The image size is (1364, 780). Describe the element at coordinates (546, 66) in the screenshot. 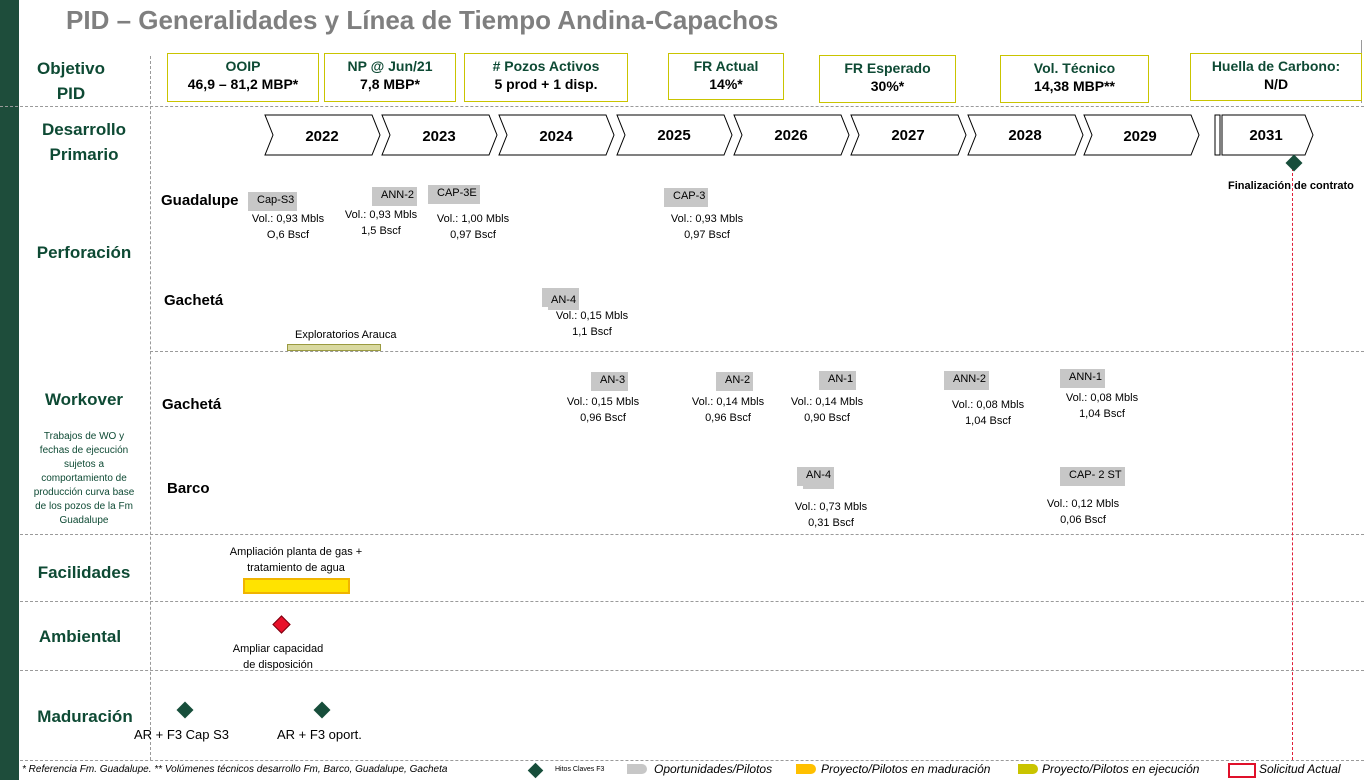

I see `kpi-label: # Pozos Activos` at that location.